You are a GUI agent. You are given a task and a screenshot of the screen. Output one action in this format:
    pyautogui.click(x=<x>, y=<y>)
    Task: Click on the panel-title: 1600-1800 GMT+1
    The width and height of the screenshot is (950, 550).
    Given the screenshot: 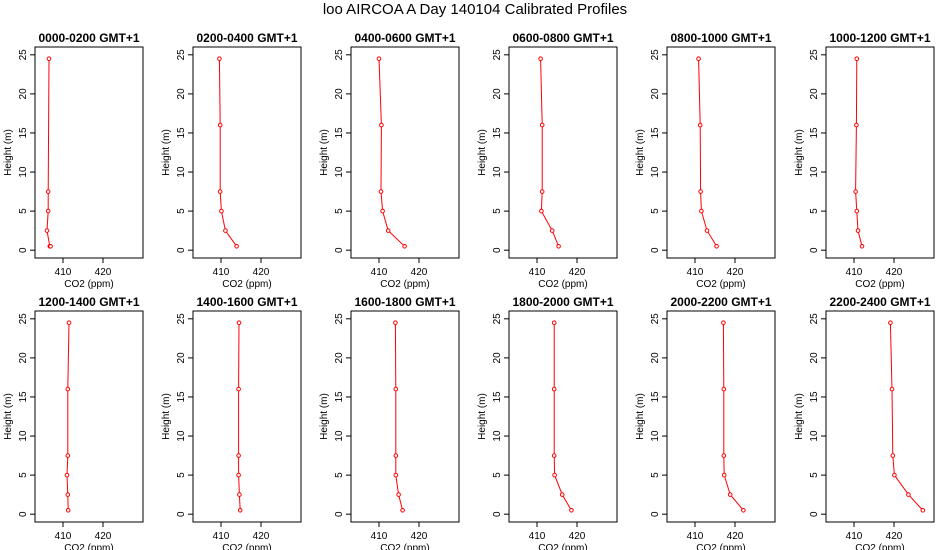 What is the action you would take?
    pyautogui.click(x=404, y=302)
    